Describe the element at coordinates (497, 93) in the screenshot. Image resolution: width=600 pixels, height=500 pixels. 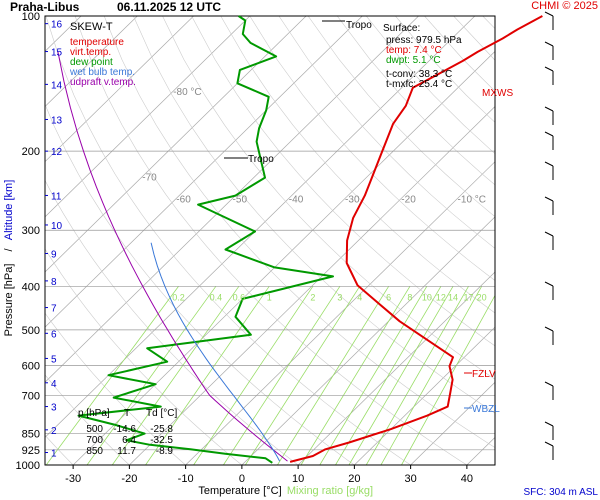
I see `mxws-label: MXWS` at that location.